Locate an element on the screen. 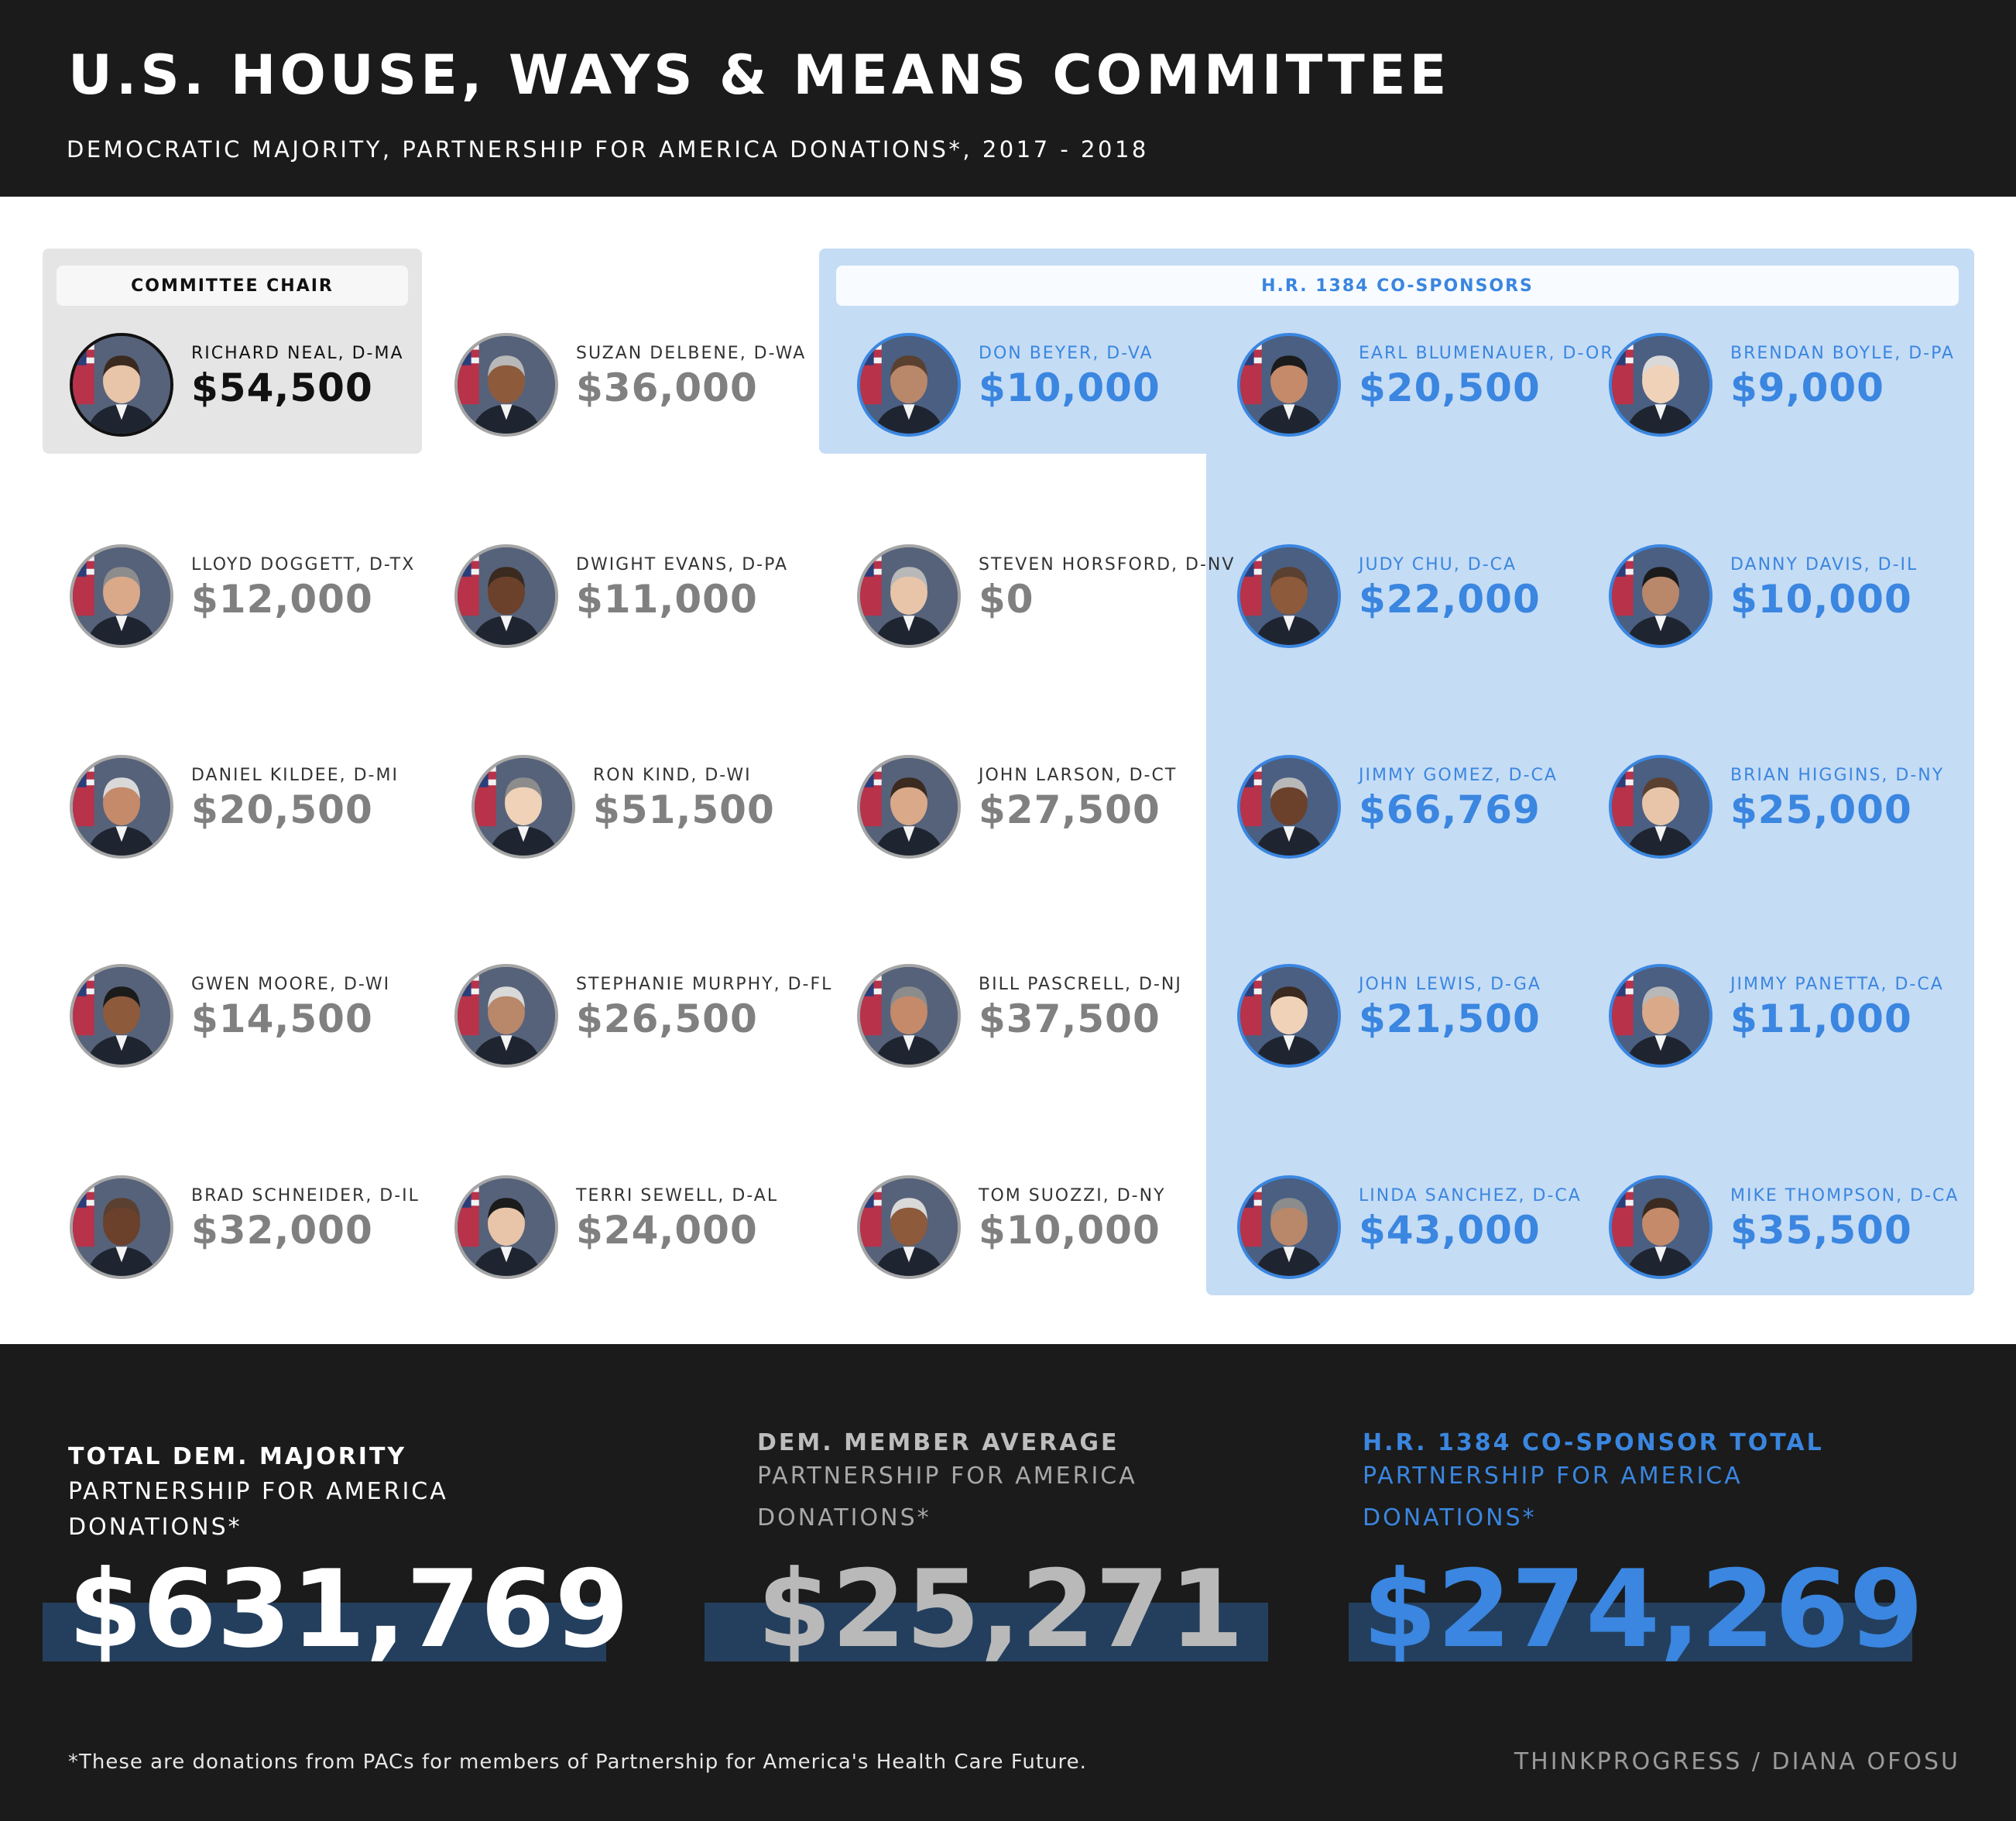  member-donation-amount: $35,500 is located at coordinates (1821, 1230).